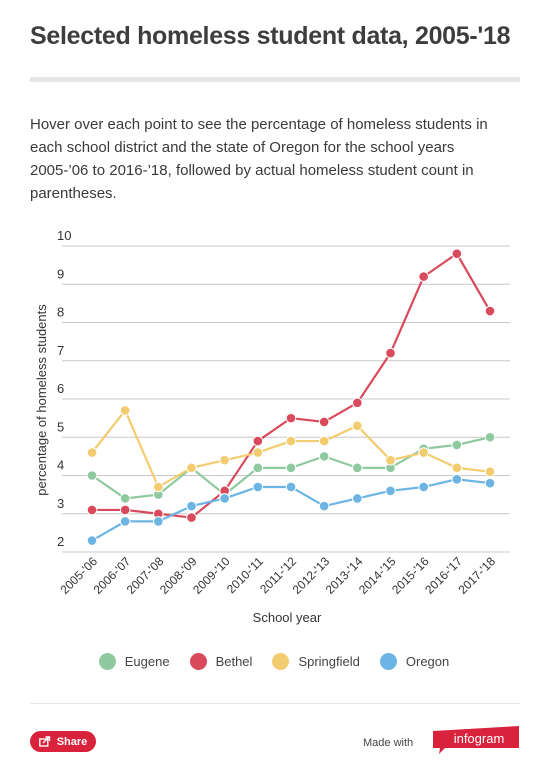  I want to click on y-tick-label: 9, so click(60, 273).